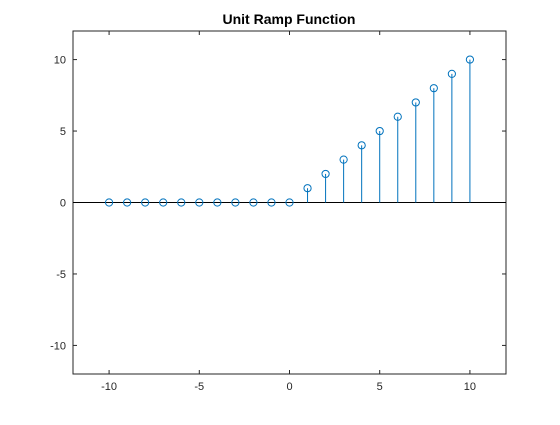  I want to click on chart-title: Unit Ramp Function, so click(289, 19).